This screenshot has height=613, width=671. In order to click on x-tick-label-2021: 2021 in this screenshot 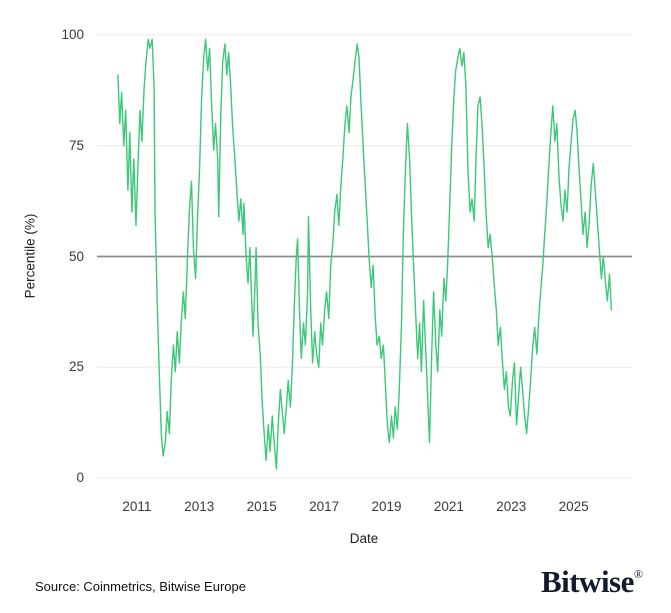, I will do `click(448, 506)`.